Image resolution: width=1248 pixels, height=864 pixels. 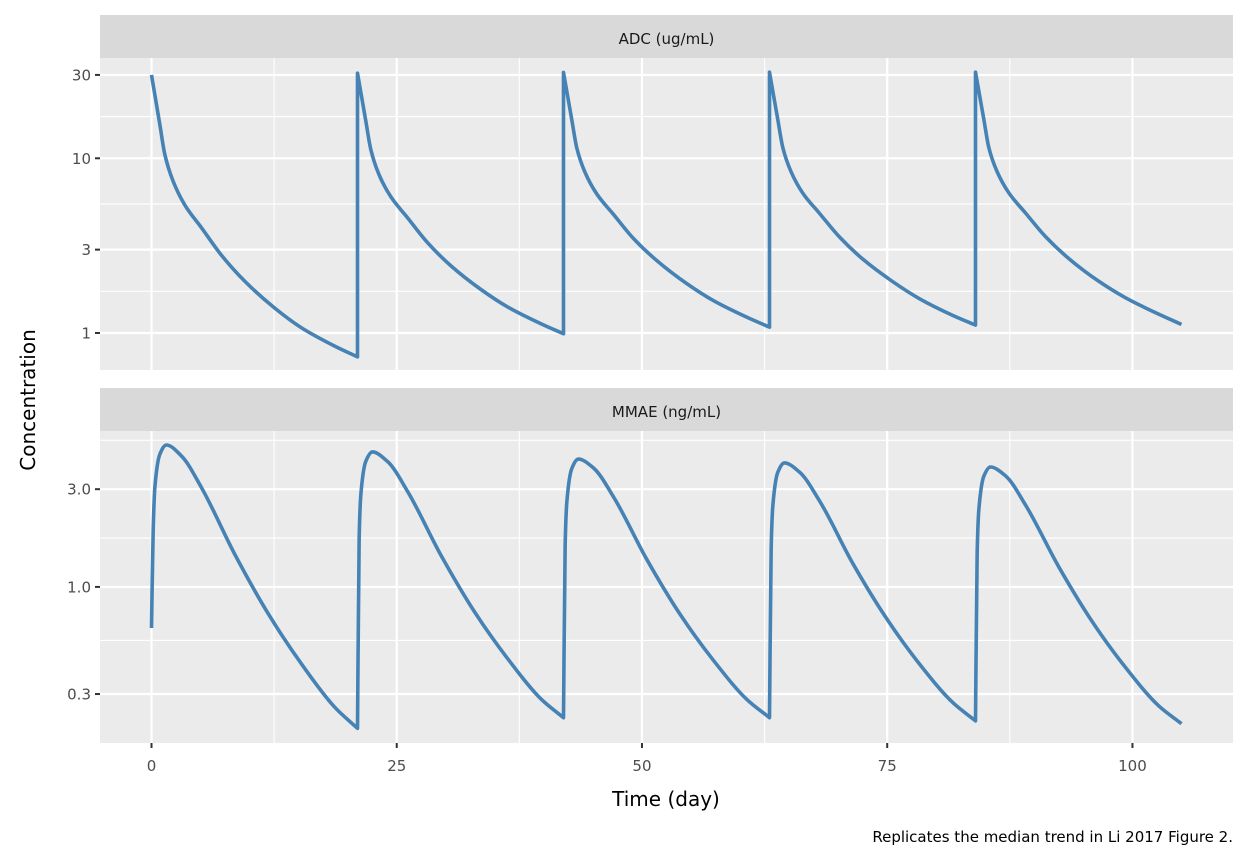 I want to click on y-tick-label: 3.0, so click(x=79, y=490).